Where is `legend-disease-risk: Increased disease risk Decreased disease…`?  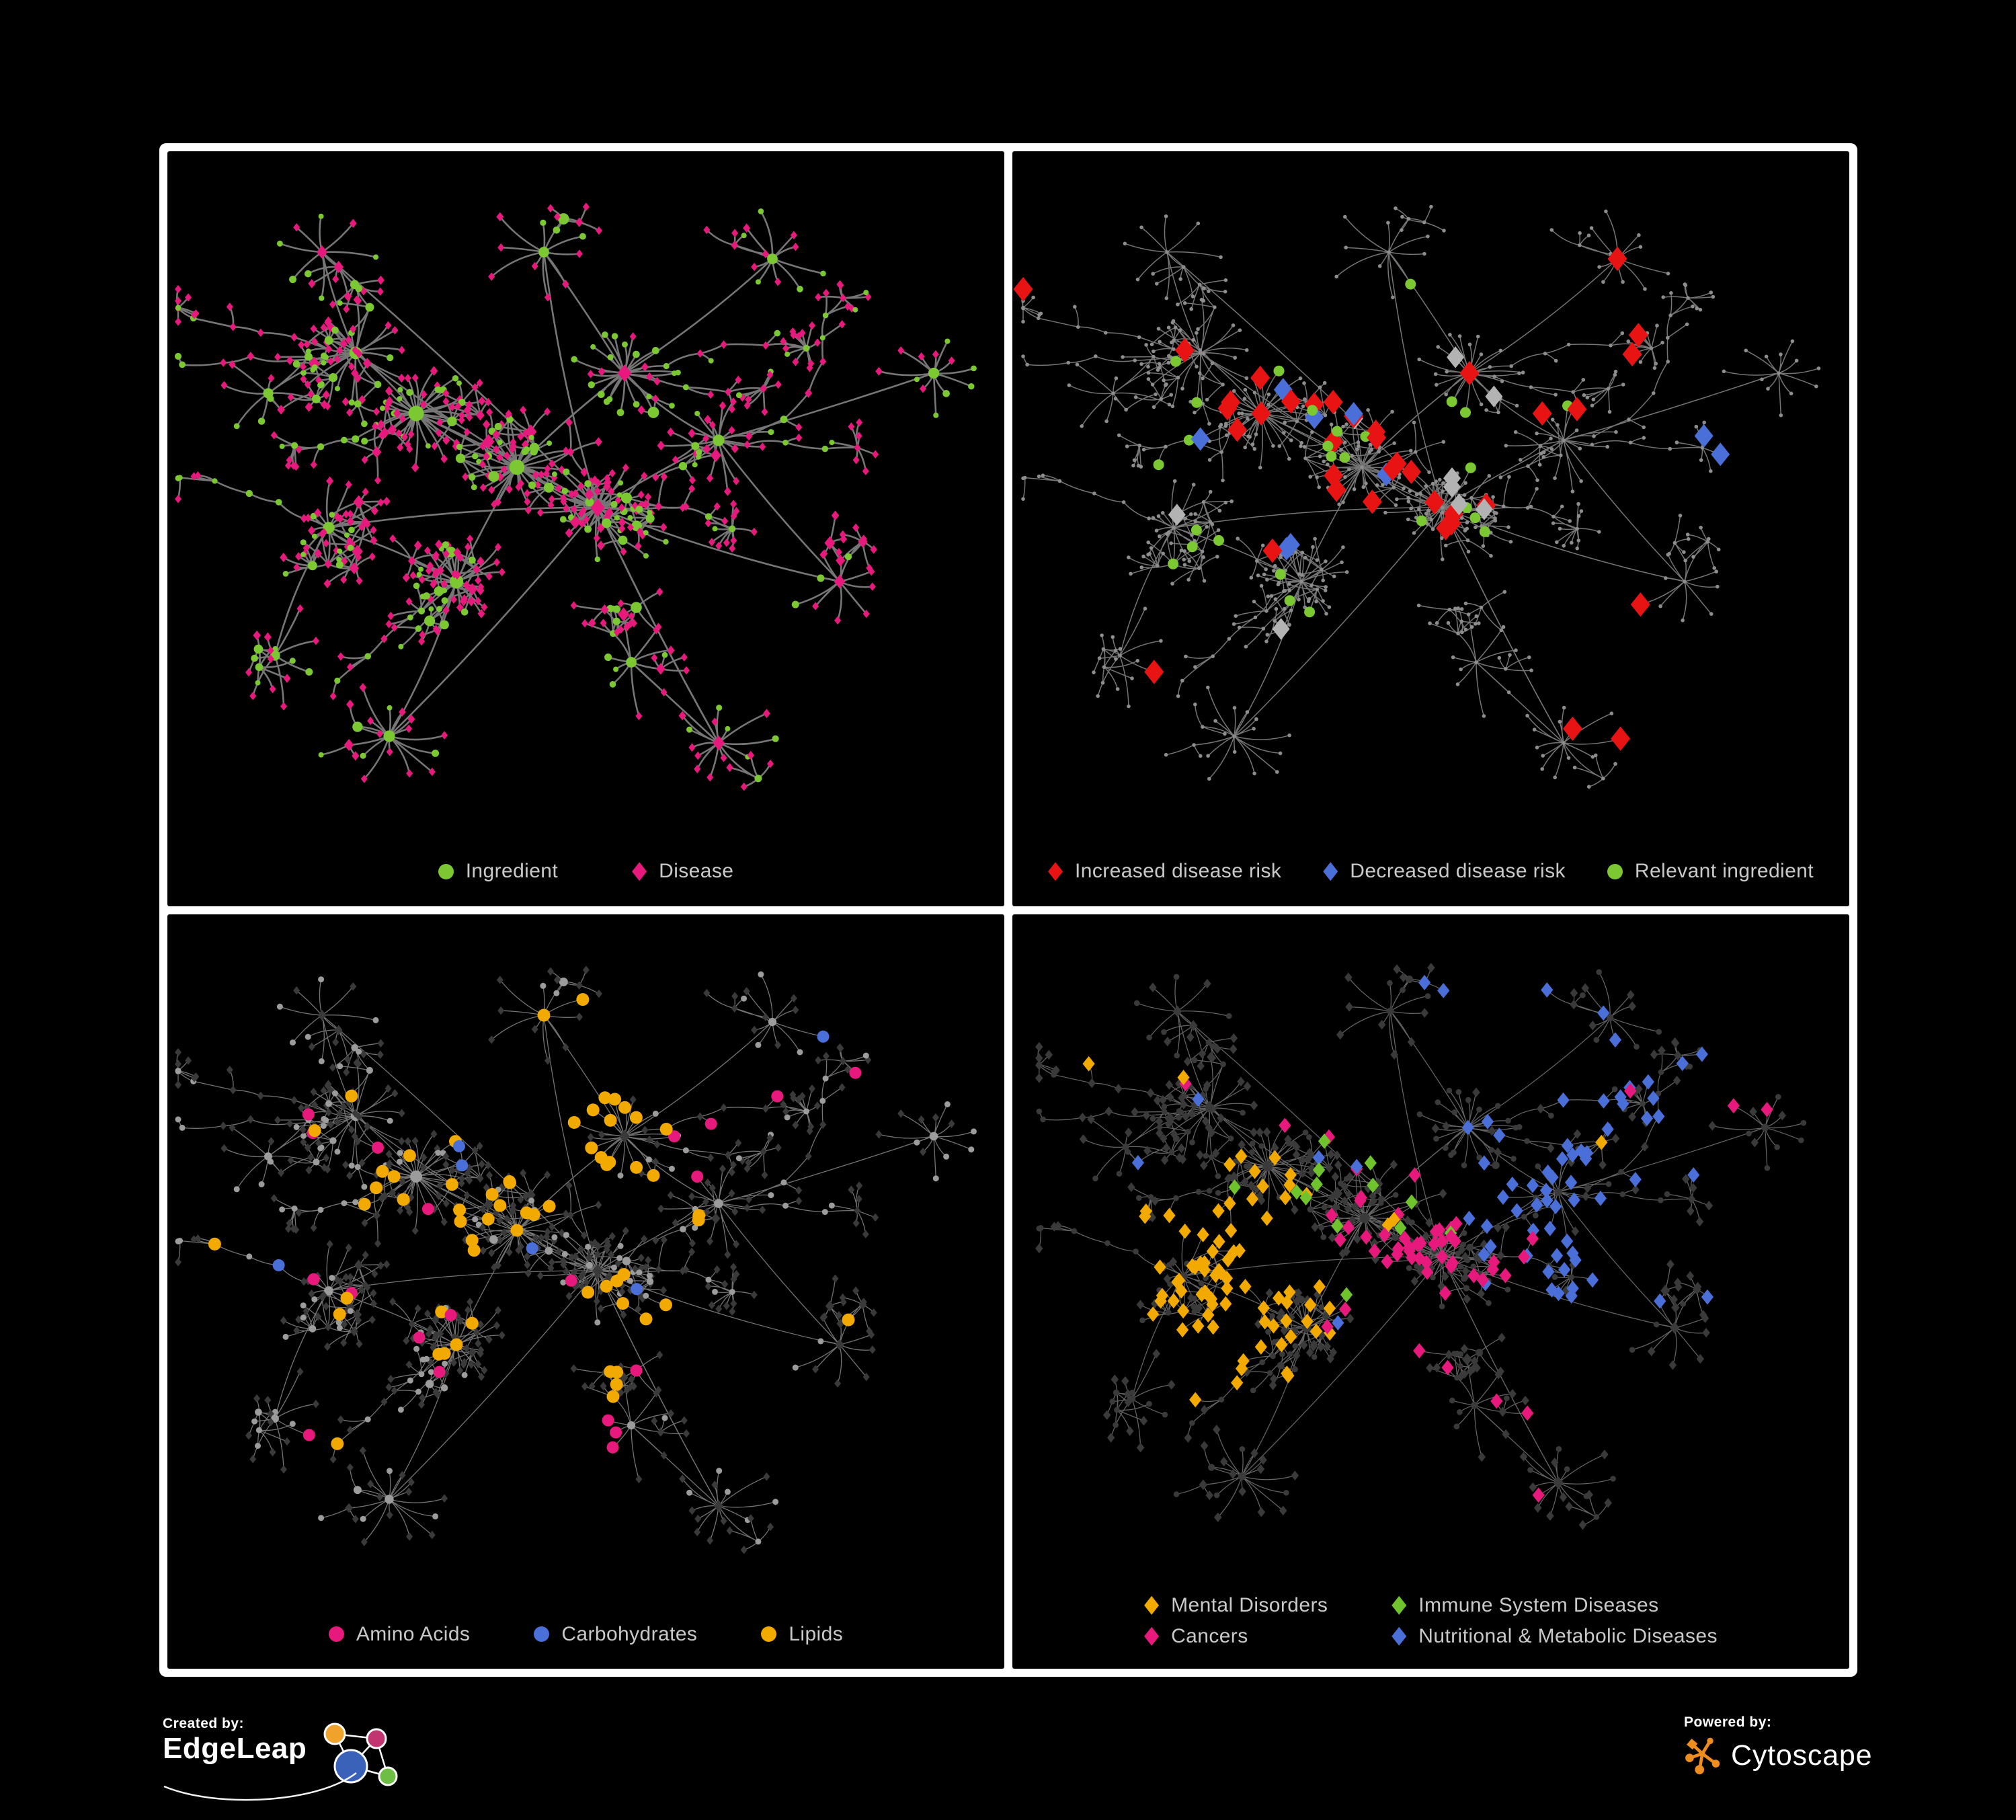 legend-disease-risk: Increased disease risk Decreased disease… is located at coordinates (1430, 871).